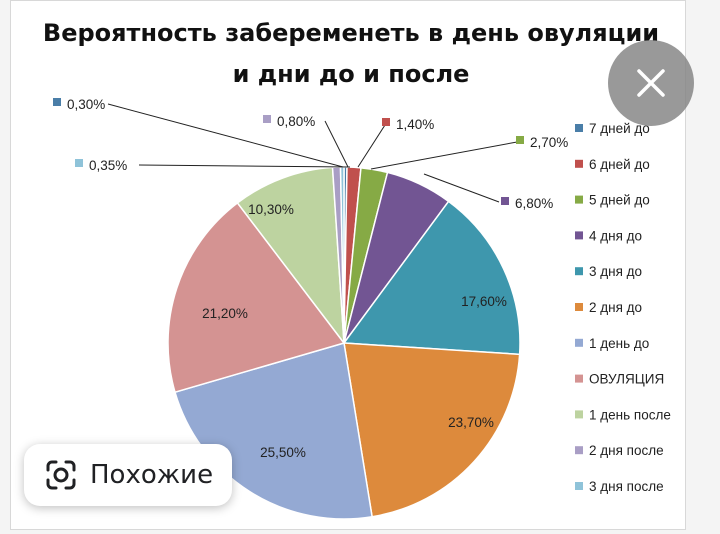 The image size is (720, 534). What do you see at coordinates (619, 128) in the screenshot?
I see `legend-label-0: 7 дней до` at bounding box center [619, 128].